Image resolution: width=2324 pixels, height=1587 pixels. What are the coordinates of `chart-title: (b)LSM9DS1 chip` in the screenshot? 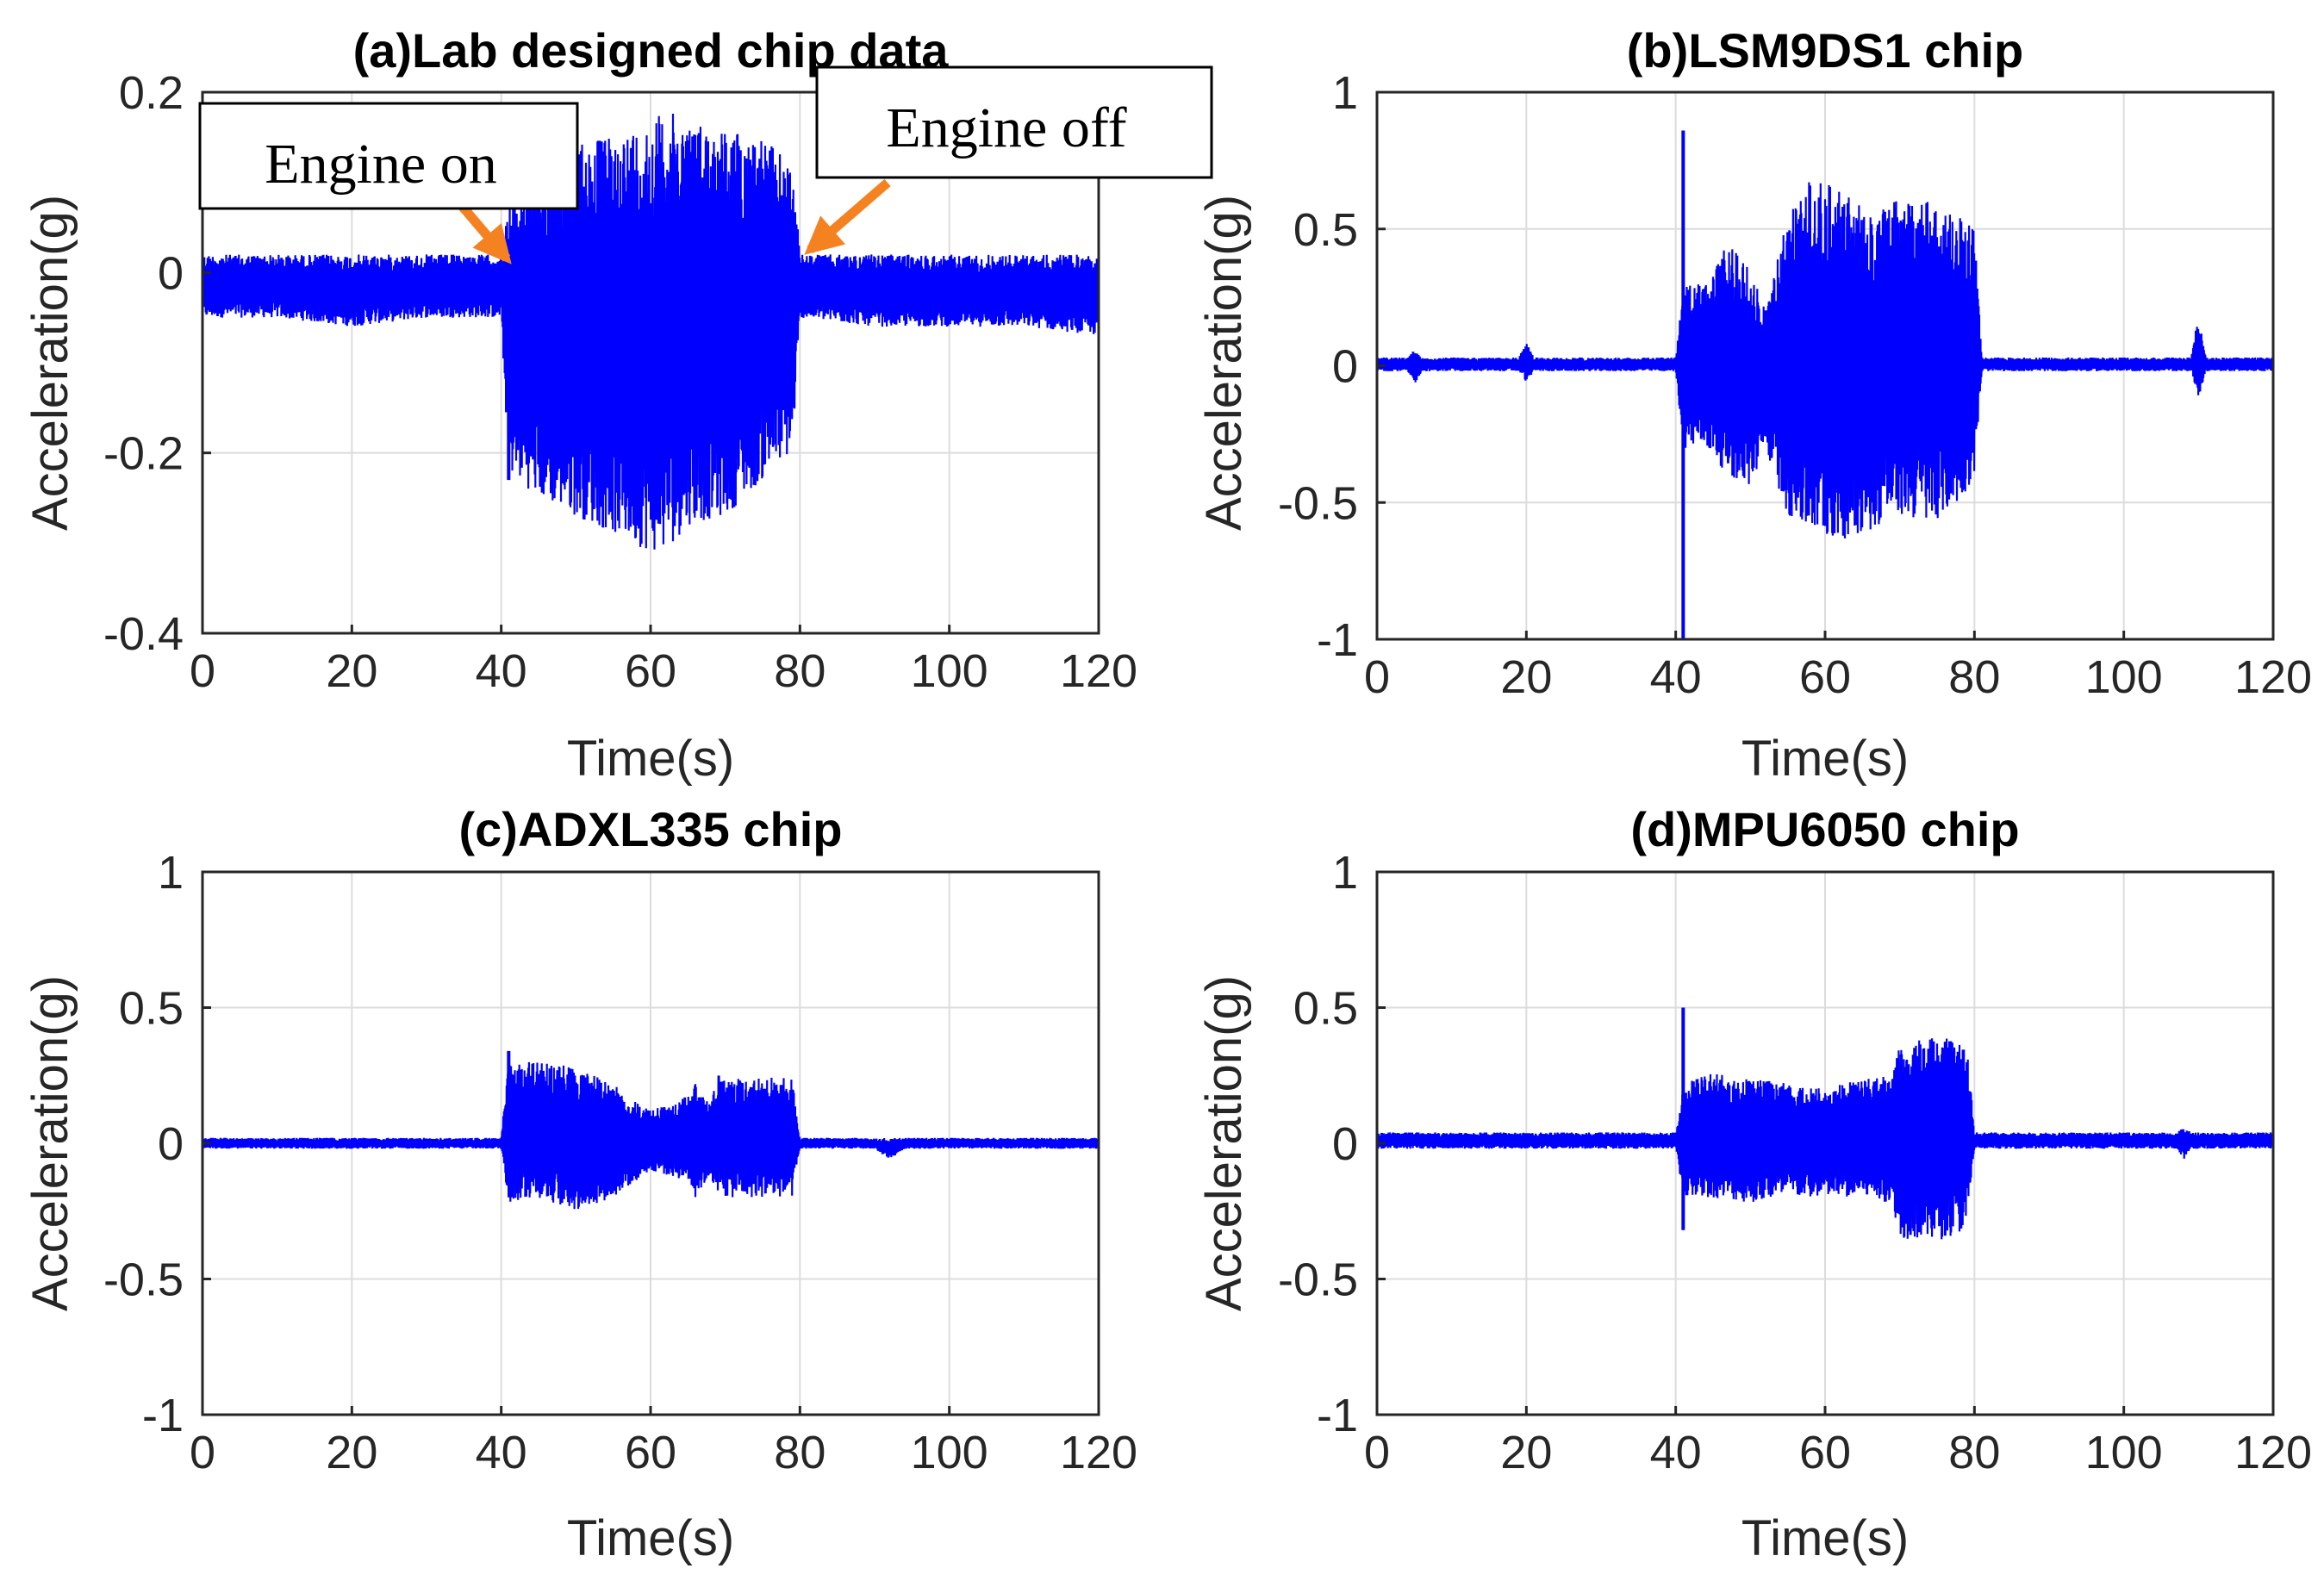 It's located at (1825, 50).